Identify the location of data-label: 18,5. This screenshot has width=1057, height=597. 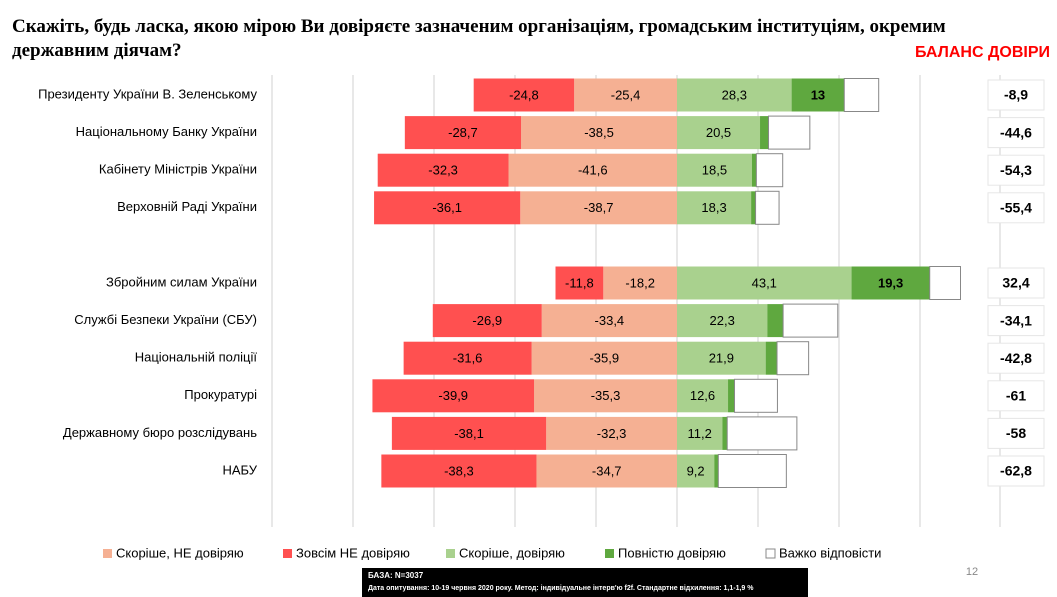
(714, 170).